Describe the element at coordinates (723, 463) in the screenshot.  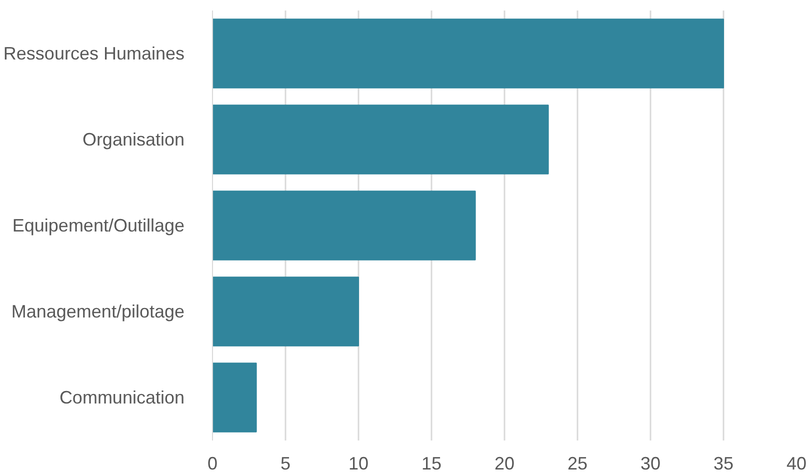
I see `x-tick-label: 35` at that location.